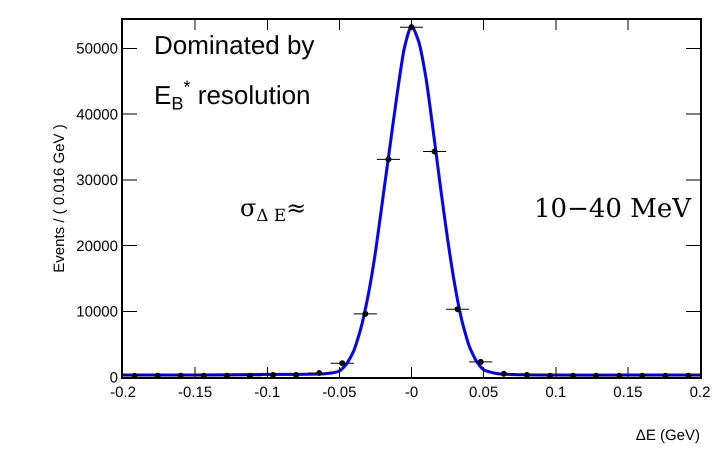  What do you see at coordinates (668, 435) in the screenshot?
I see `x-axis-title: ΔE (GeV)` at bounding box center [668, 435].